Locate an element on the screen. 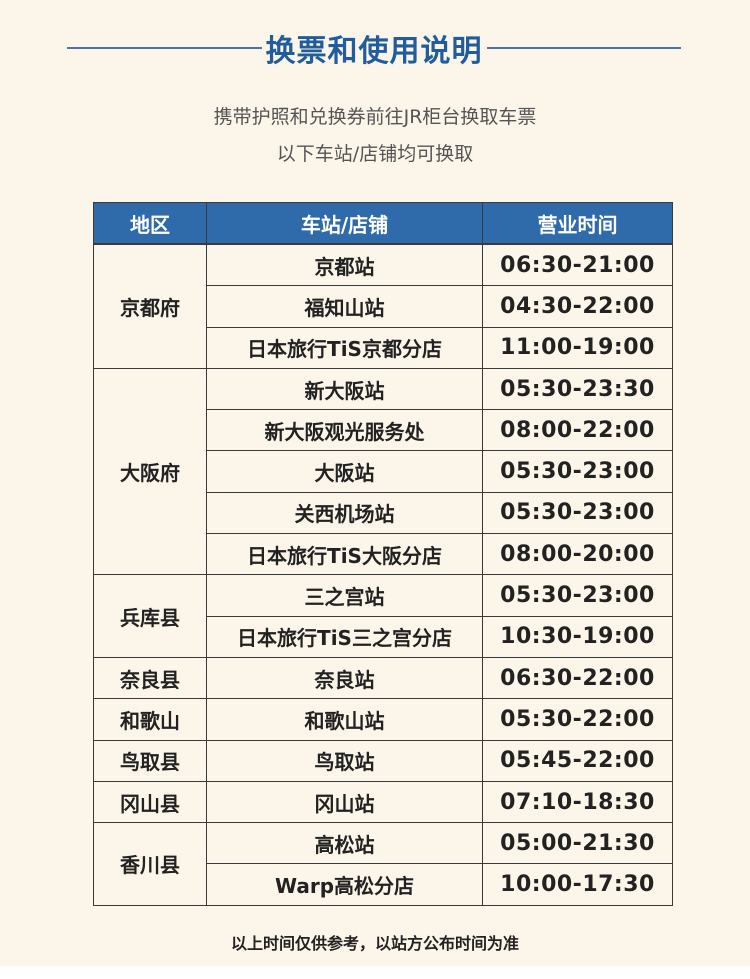  hours-cell: 10:30-19:00 is located at coordinates (577, 636).